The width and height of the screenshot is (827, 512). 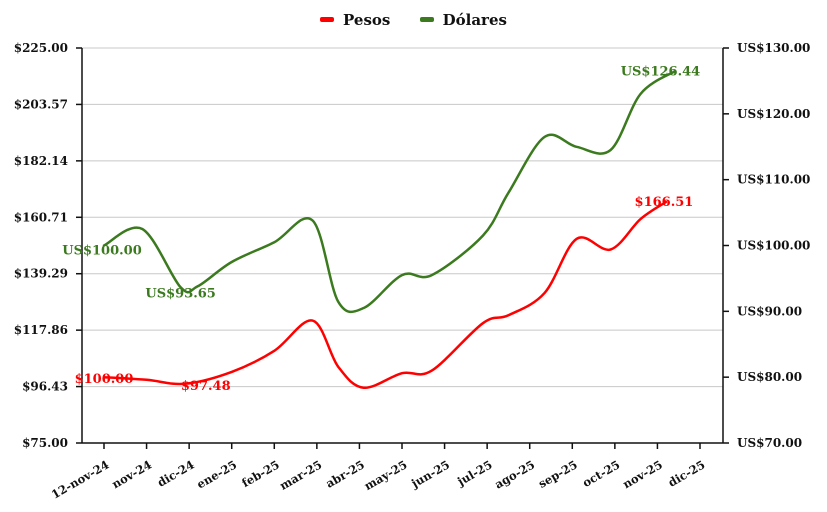 What do you see at coordinates (345, 473) in the screenshot?
I see `x-tick-label: abr-25` at bounding box center [345, 473].